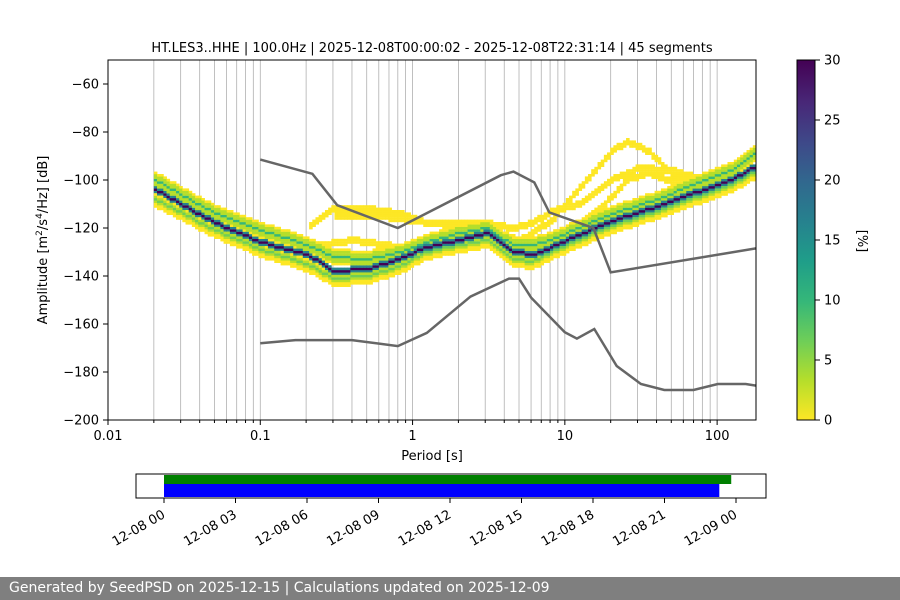 Image resolution: width=900 pixels, height=600 pixels. Describe the element at coordinates (828, 361) in the screenshot. I see `colorbar-tick-label: 5` at that location.